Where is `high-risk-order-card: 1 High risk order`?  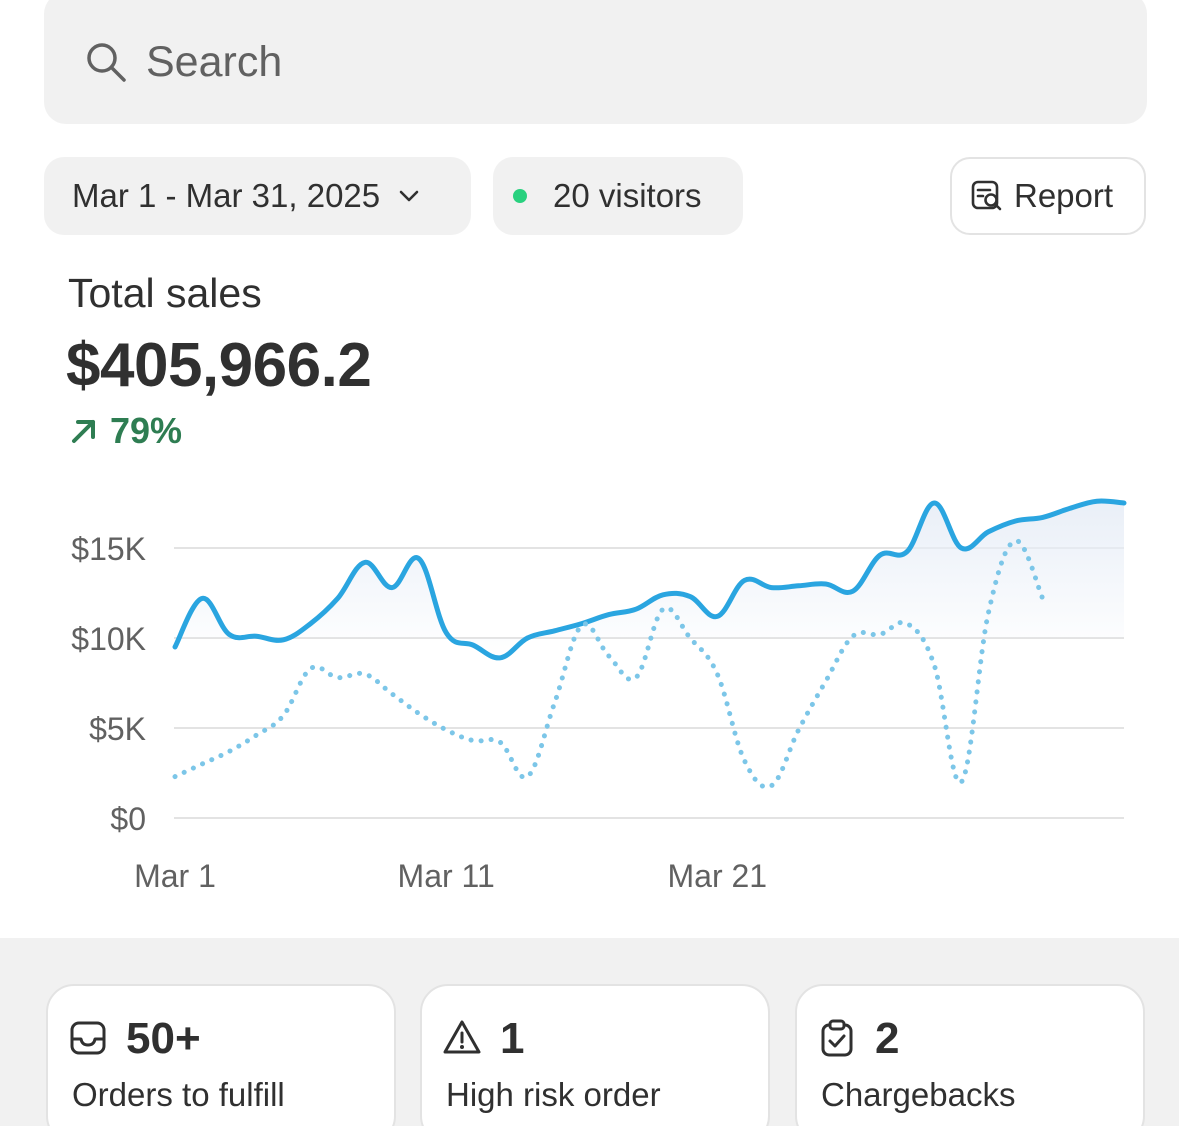 high-risk-order-card: 1 High risk order is located at coordinates (595, 1055).